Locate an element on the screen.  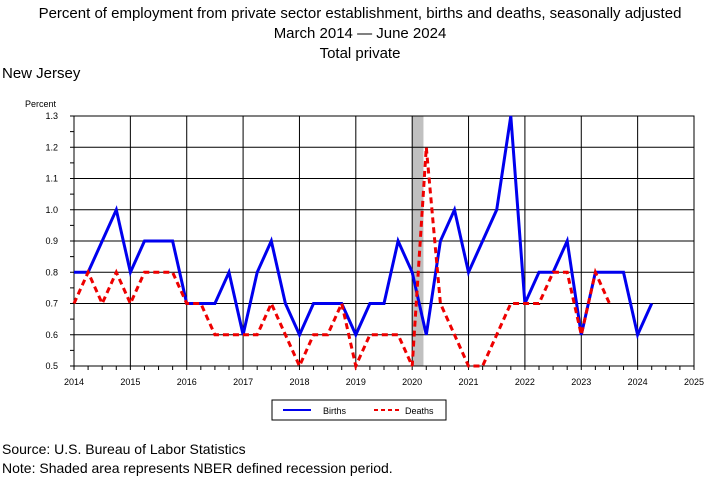
y-tick-label: 0.7 is located at coordinates (51, 304).